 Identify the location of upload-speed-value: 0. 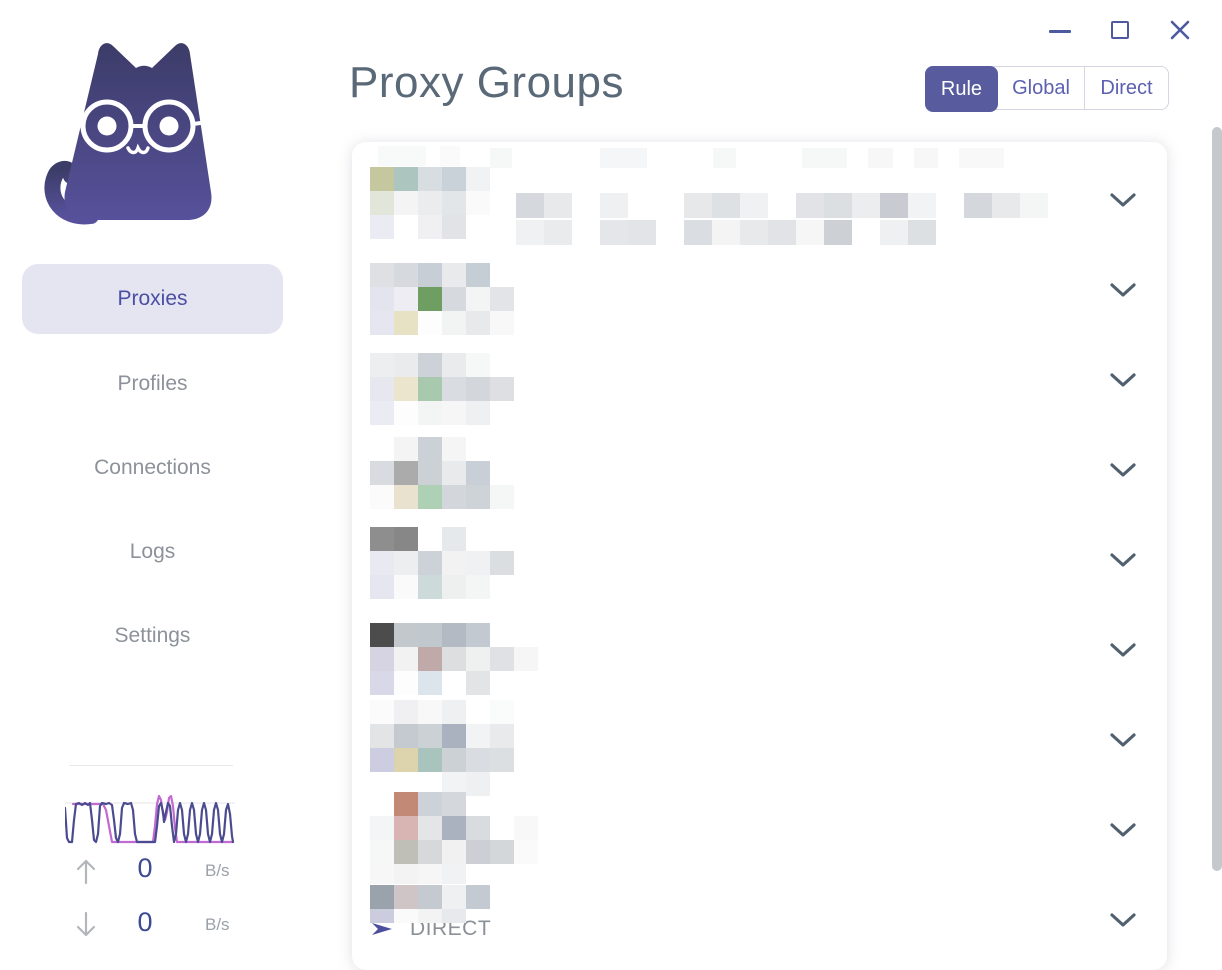
(145, 868).